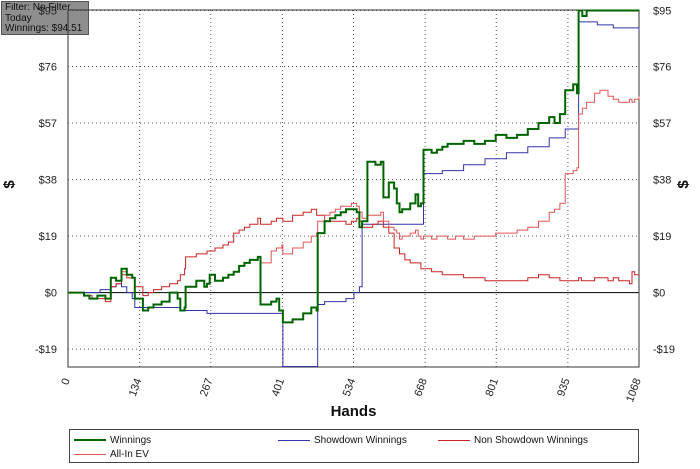  What do you see at coordinates (48, 124) in the screenshot?
I see `y-tick-label-left: $57` at bounding box center [48, 124].